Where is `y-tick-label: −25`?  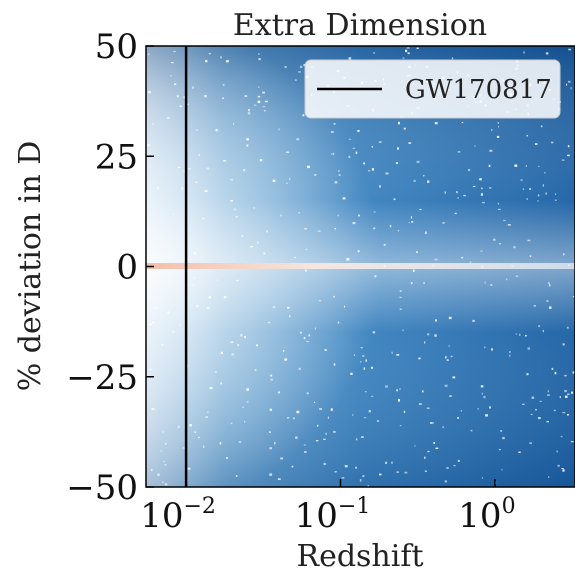 y-tick-label: −25 is located at coordinates (102, 378).